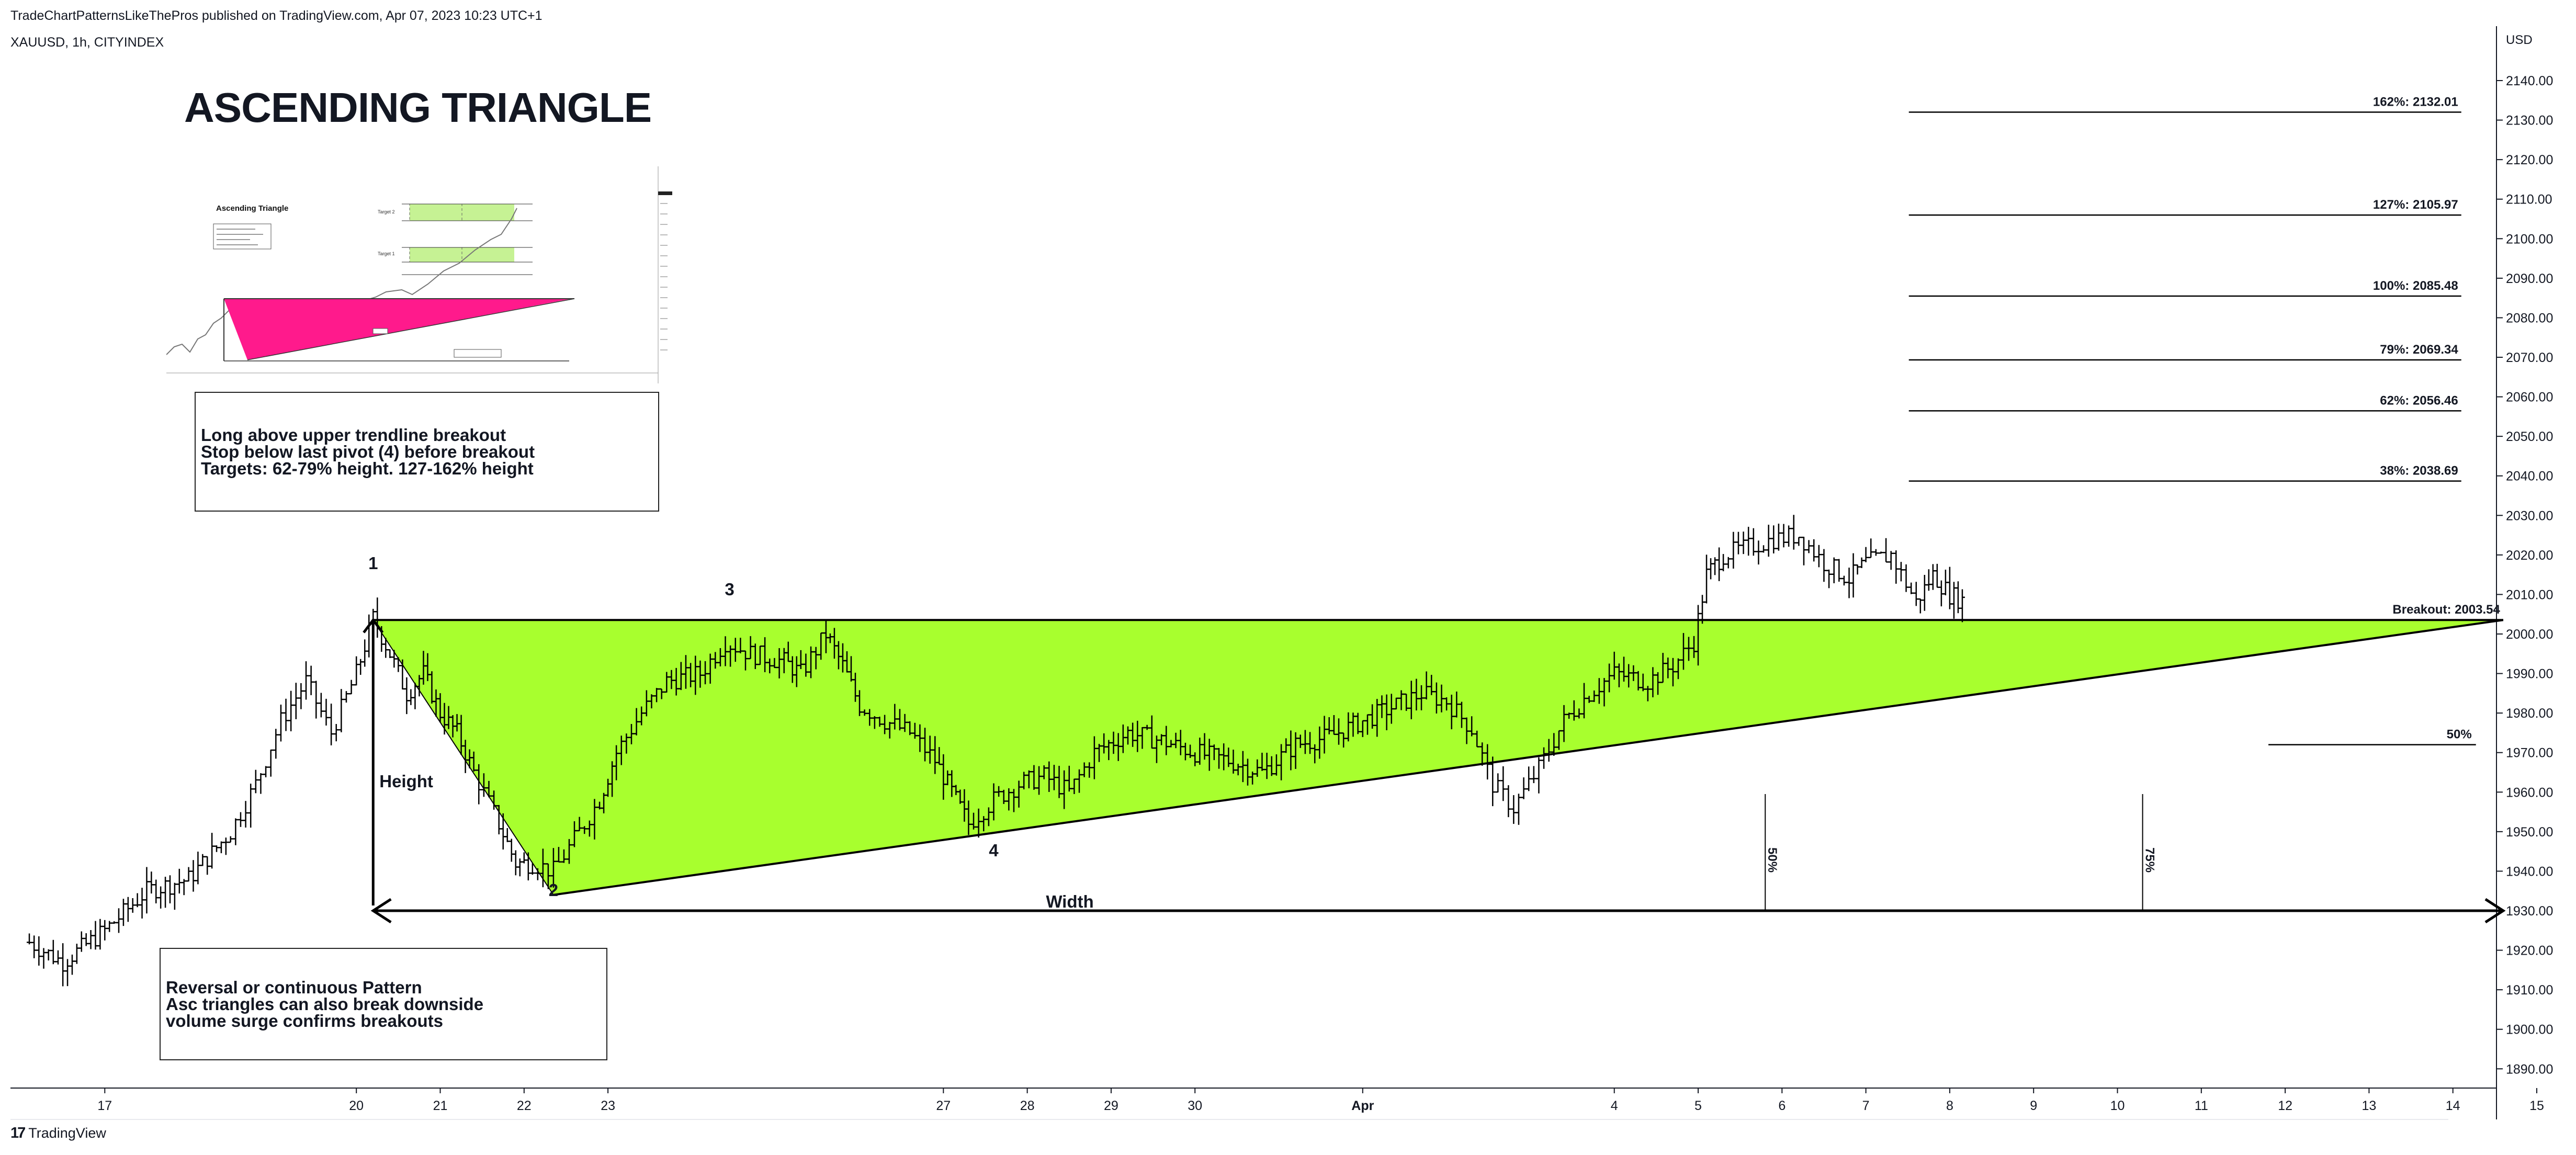  Describe the element at coordinates (2529, 199) in the screenshot. I see `price-axis-tick-label: 2110.00` at that location.